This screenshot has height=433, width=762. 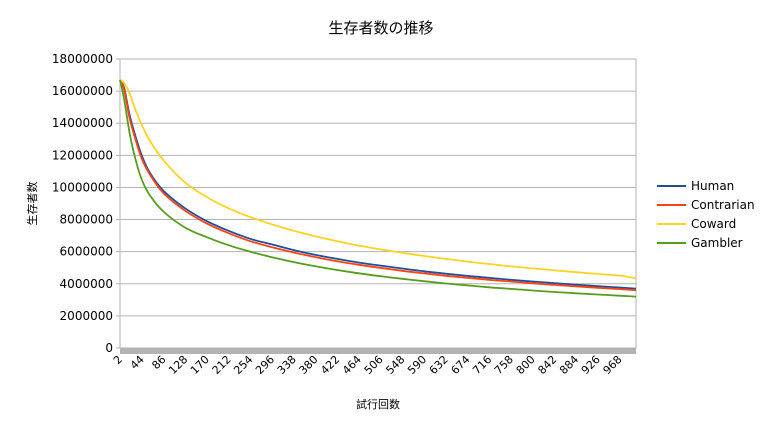 I want to click on x-tick-label: 338, so click(x=287, y=365).